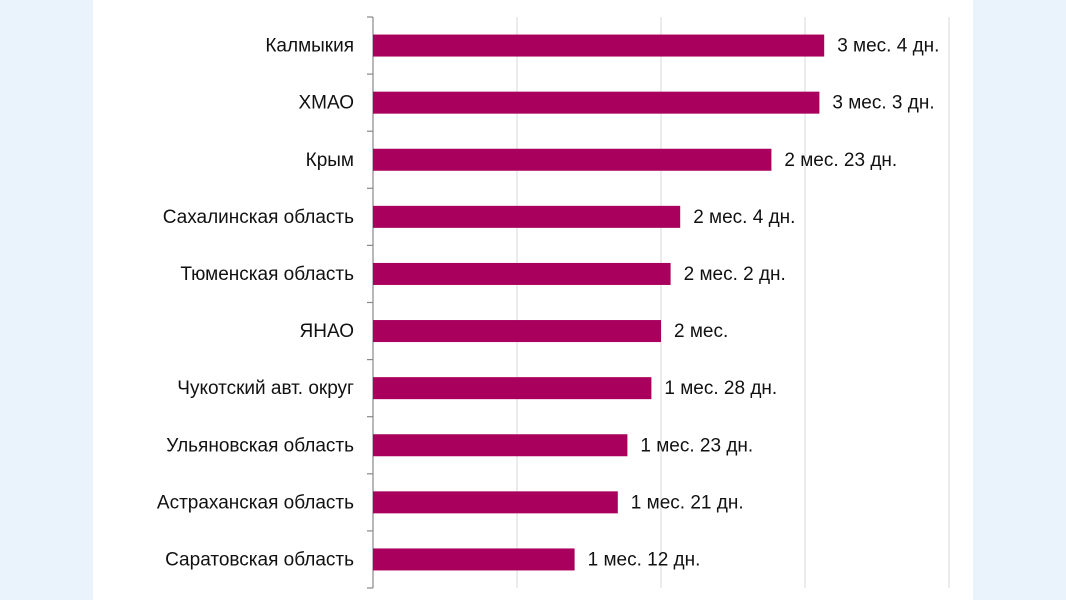  Describe the element at coordinates (744, 217) in the screenshot. I see `value-label: 2 мес. 4 дн.` at that location.